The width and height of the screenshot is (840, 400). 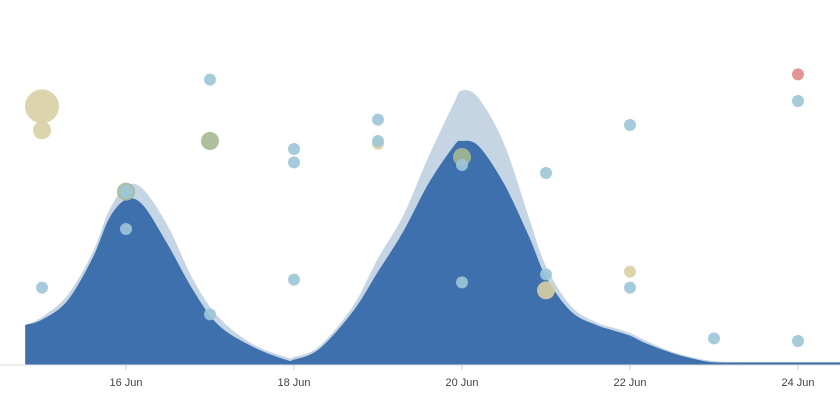 What do you see at coordinates (125, 383) in the screenshot?
I see `x-tick-label: 16 Jun` at bounding box center [125, 383].